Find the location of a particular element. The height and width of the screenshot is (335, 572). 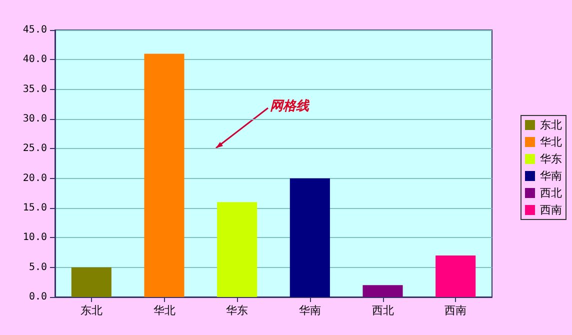

legend-label: 华南 is located at coordinates (551, 176).